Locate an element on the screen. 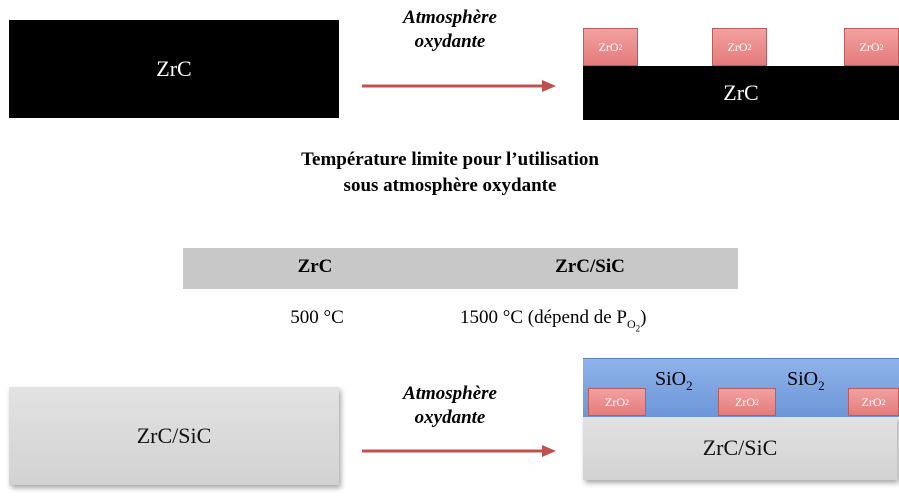 The height and width of the screenshot is (497, 899). zrc-block-label: ZrC is located at coordinates (174, 68).